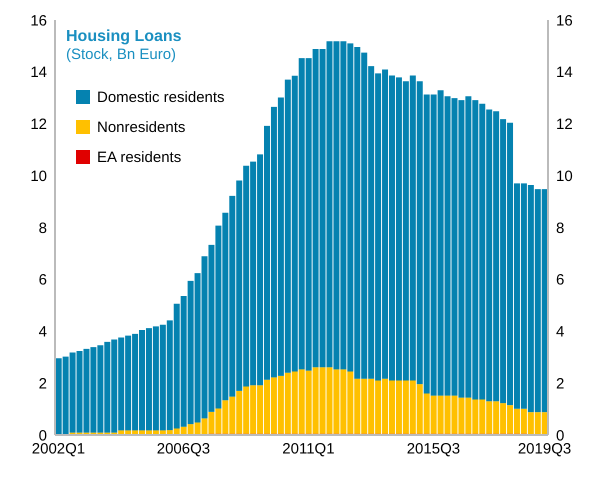  What do you see at coordinates (139, 157) in the screenshot?
I see `legend-label: EA residents` at bounding box center [139, 157].